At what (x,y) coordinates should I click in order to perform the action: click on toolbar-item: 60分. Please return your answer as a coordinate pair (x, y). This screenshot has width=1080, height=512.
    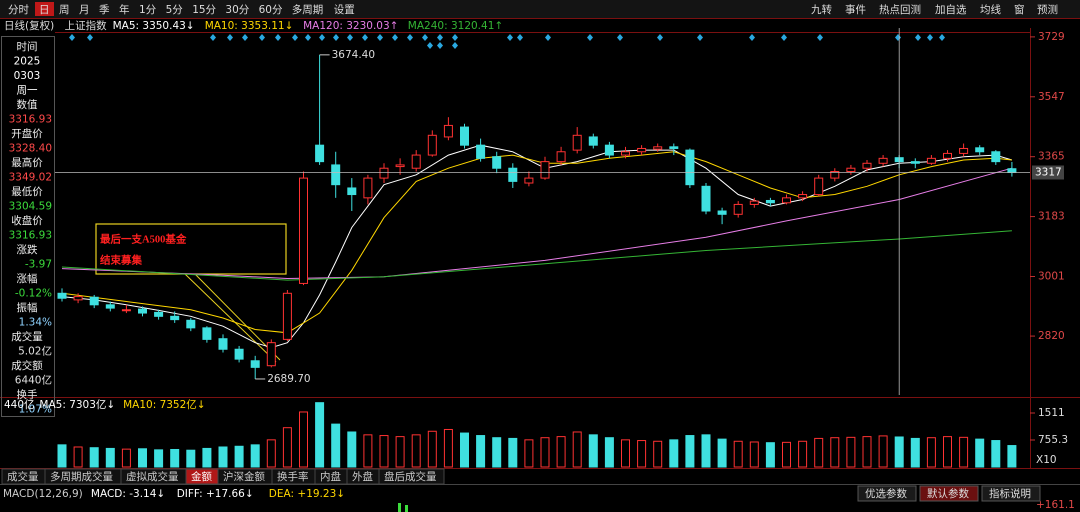
    Looking at the image, I should click on (271, 10).